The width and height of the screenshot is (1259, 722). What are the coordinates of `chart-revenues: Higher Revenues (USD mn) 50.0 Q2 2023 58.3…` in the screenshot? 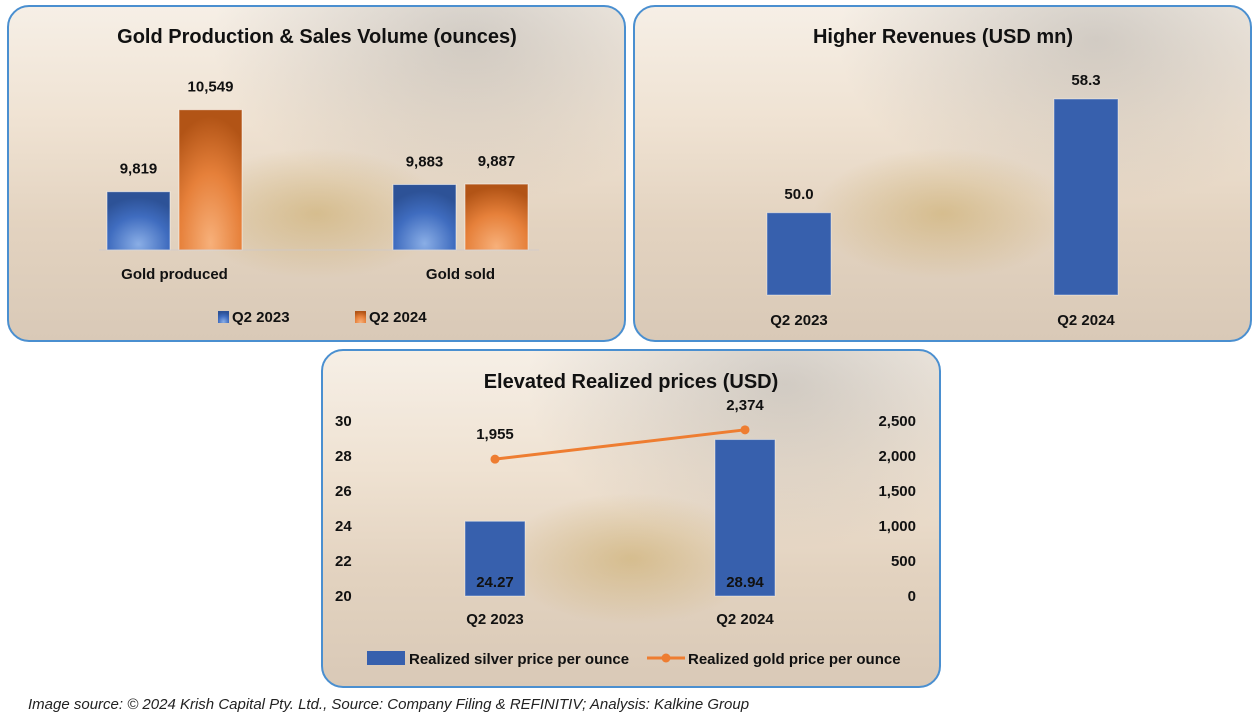 It's located at (942, 177).